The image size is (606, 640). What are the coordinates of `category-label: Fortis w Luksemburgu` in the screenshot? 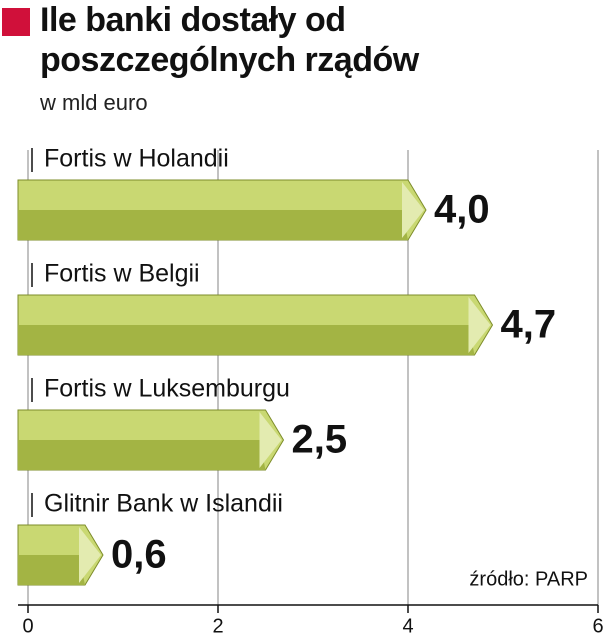 It's located at (167, 389).